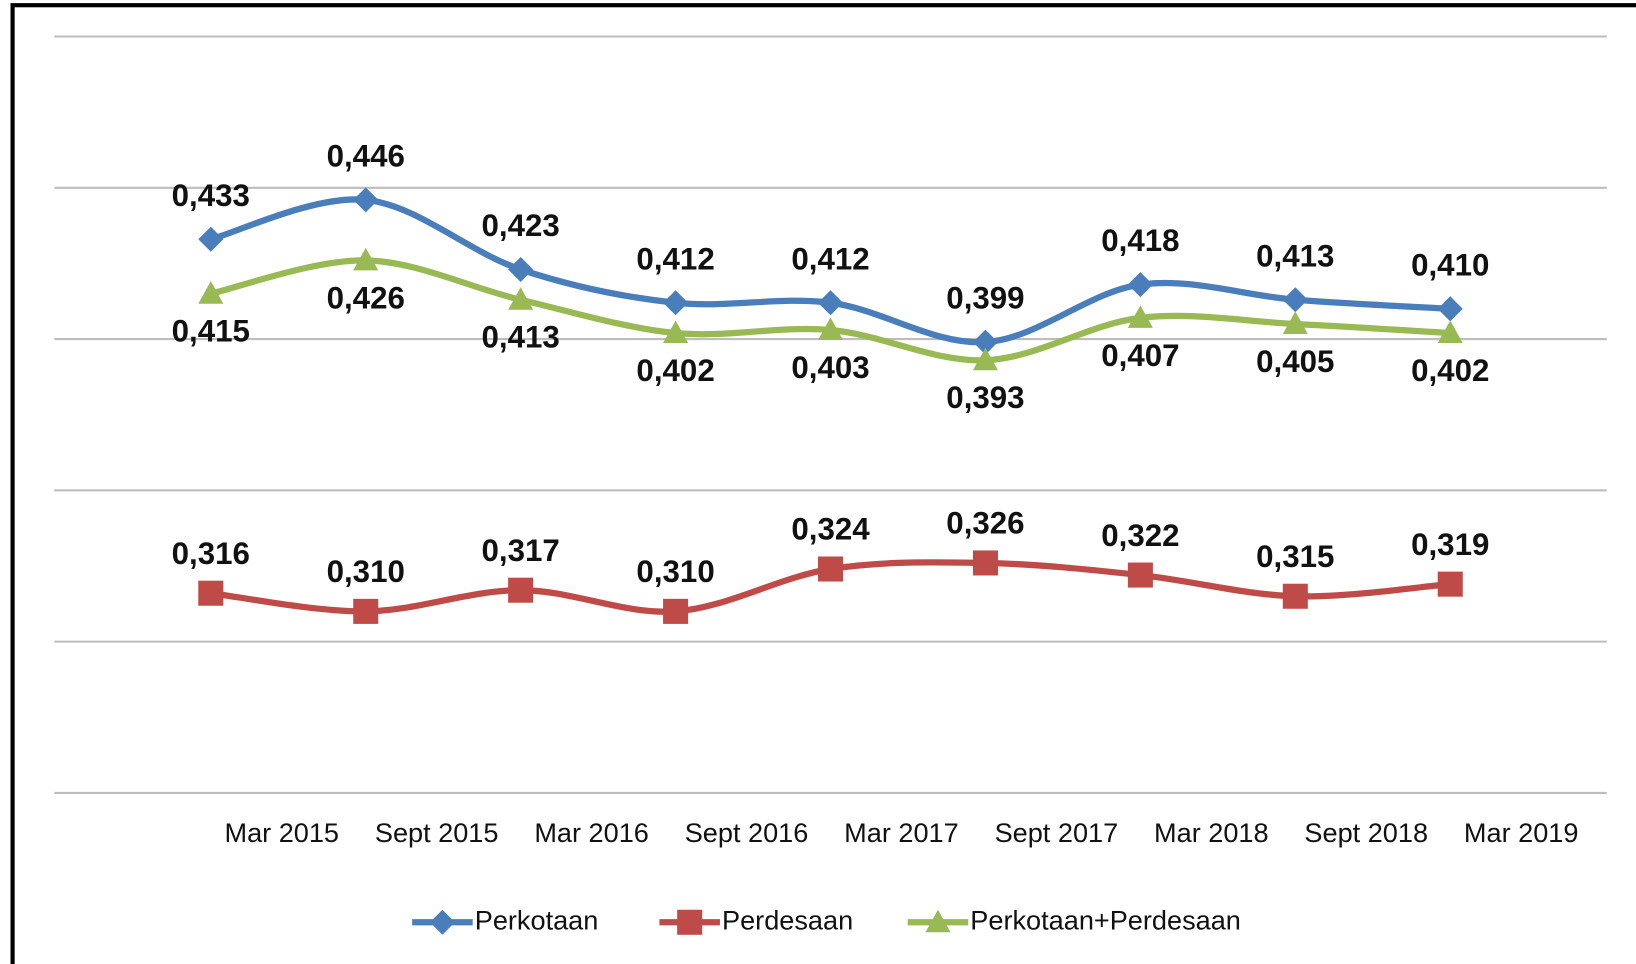  Describe the element at coordinates (985, 523) in the screenshot. I see `data-label: 0,326` at that location.